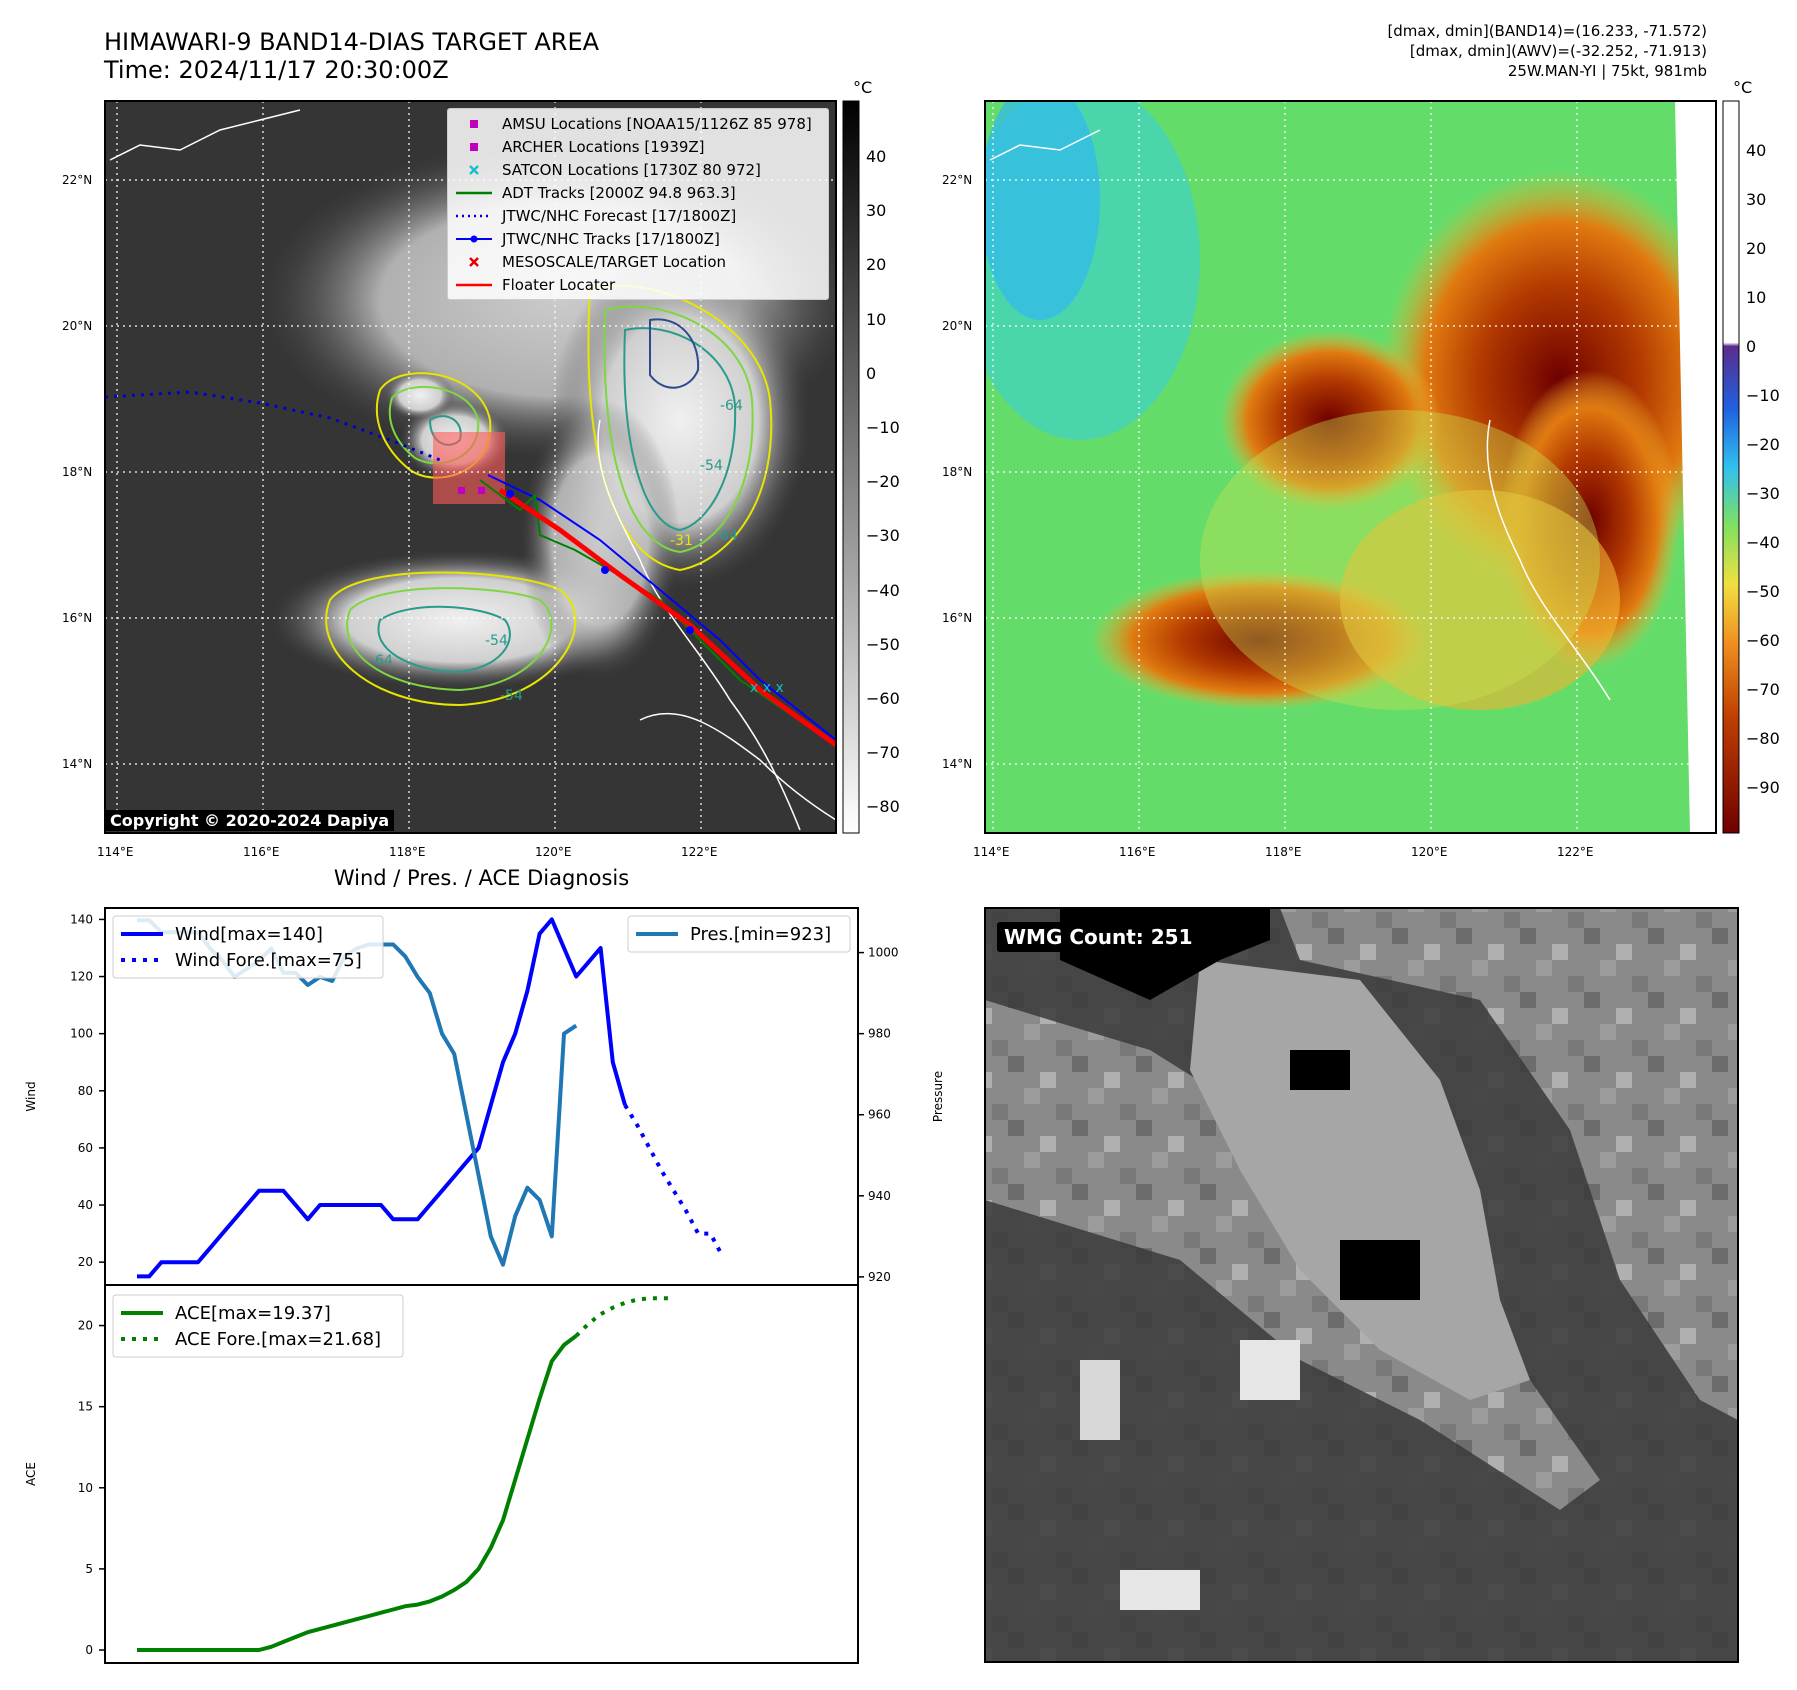  I want to click on contour-label-7: -54, so click(511, 696).